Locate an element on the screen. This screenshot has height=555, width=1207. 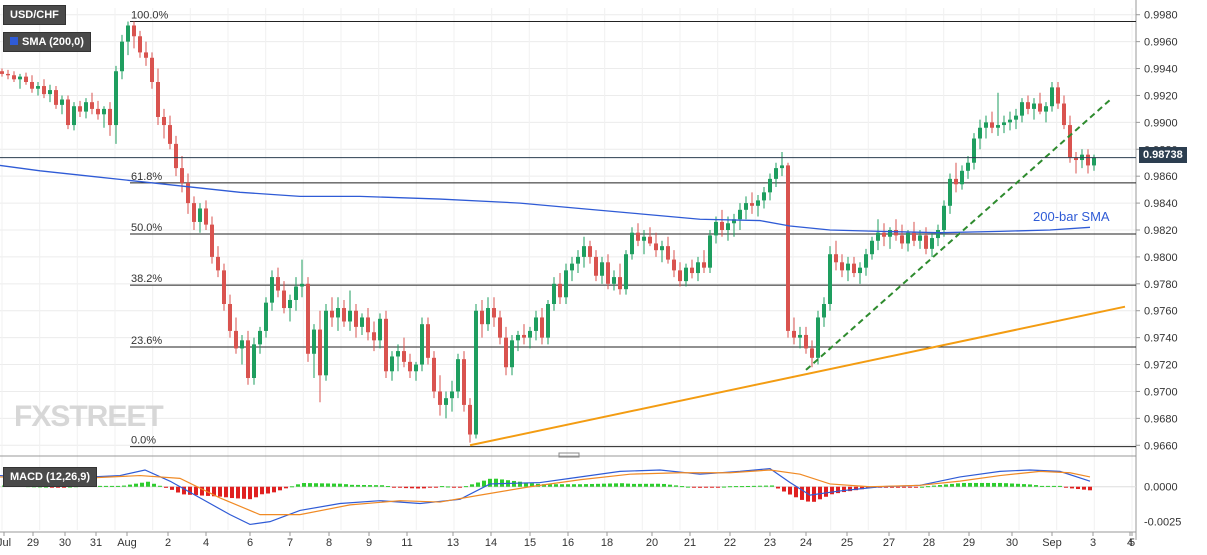
x-tick-label: 20 is located at coordinates (652, 543).